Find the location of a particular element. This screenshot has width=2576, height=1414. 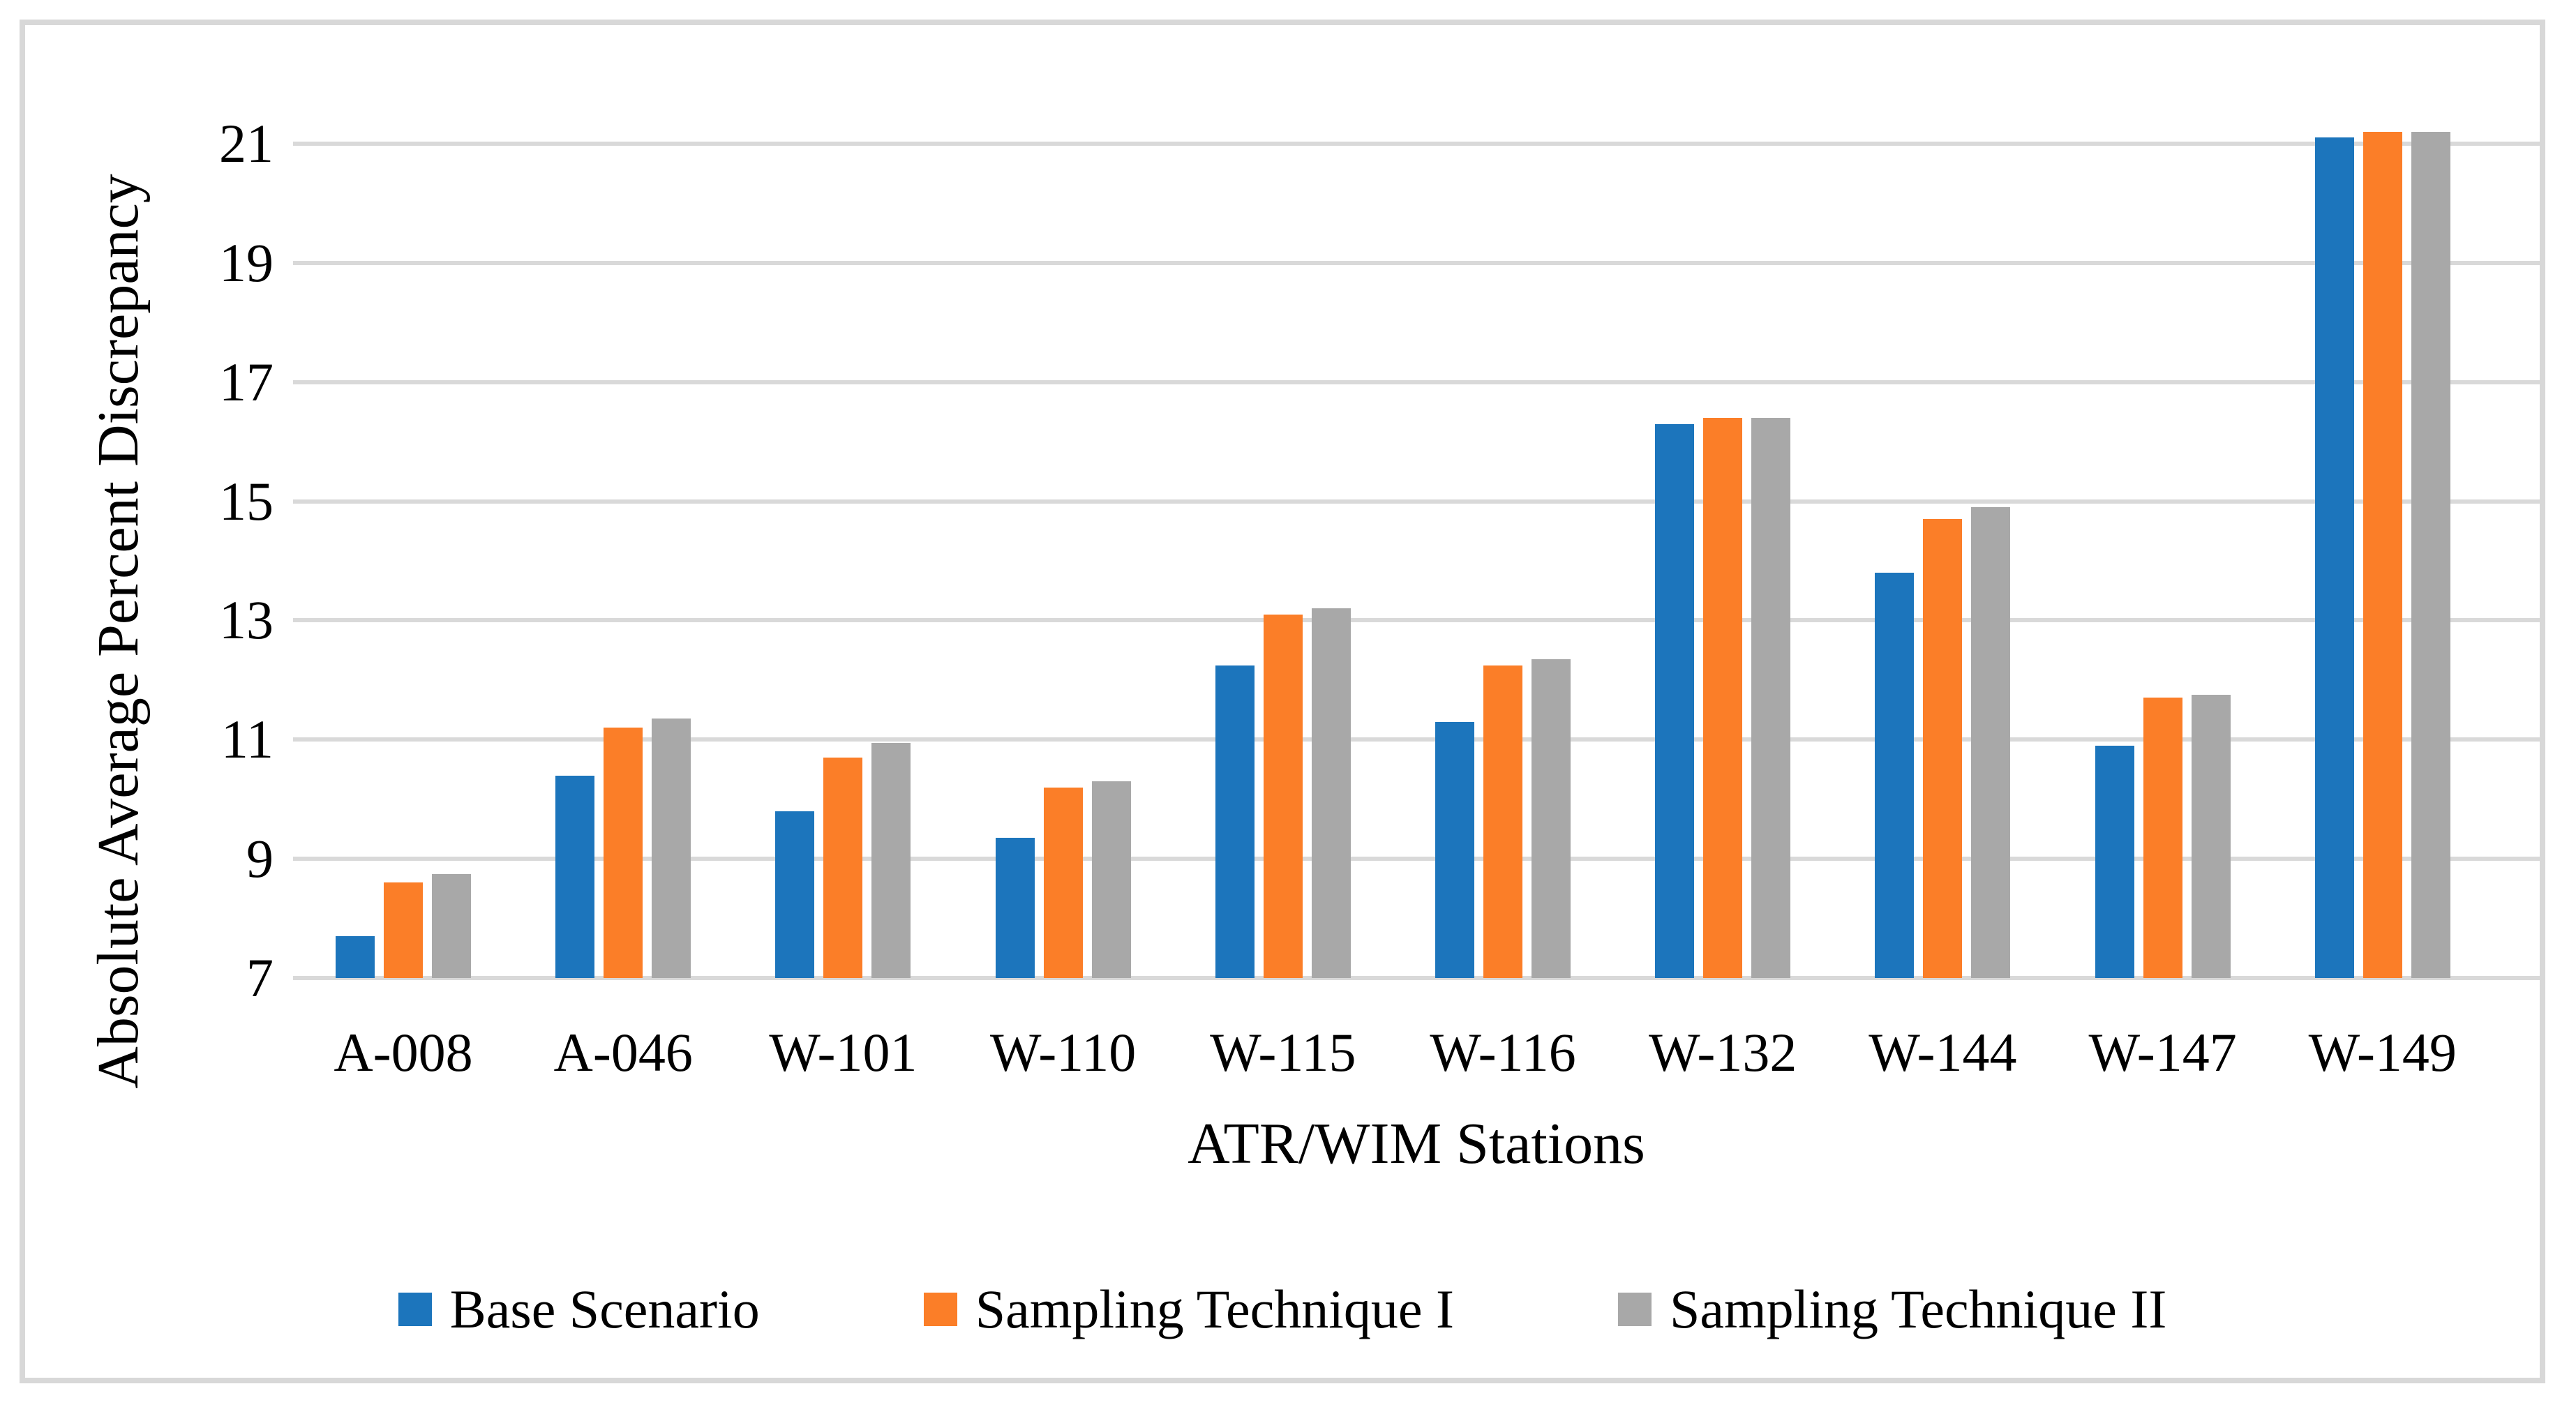

legend-item-base-scenario: Base Scenario is located at coordinates (579, 1309).